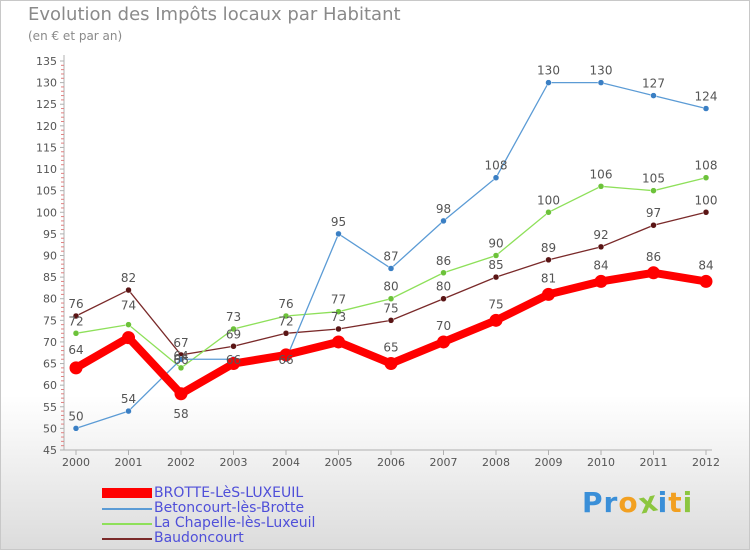 The image size is (750, 550). What do you see at coordinates (638, 502) in the screenshot?
I see `proxiti-logo: Proxiti` at bounding box center [638, 502].